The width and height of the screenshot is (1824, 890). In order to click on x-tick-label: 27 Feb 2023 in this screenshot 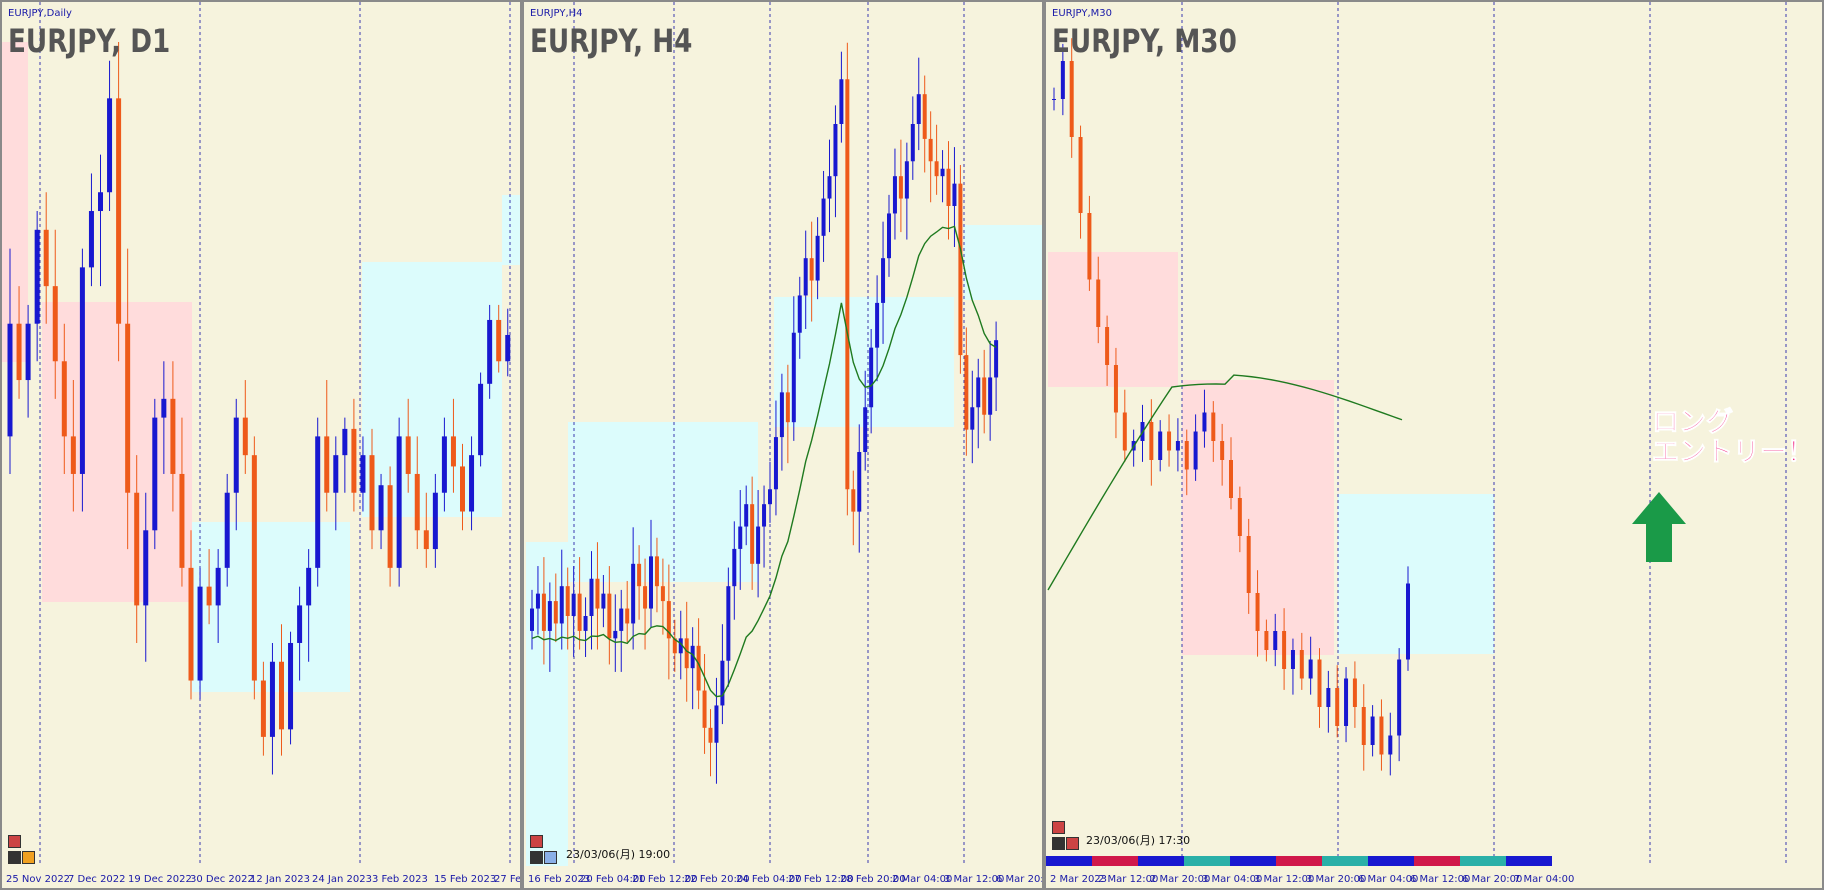, I will do `click(508, 879)`.